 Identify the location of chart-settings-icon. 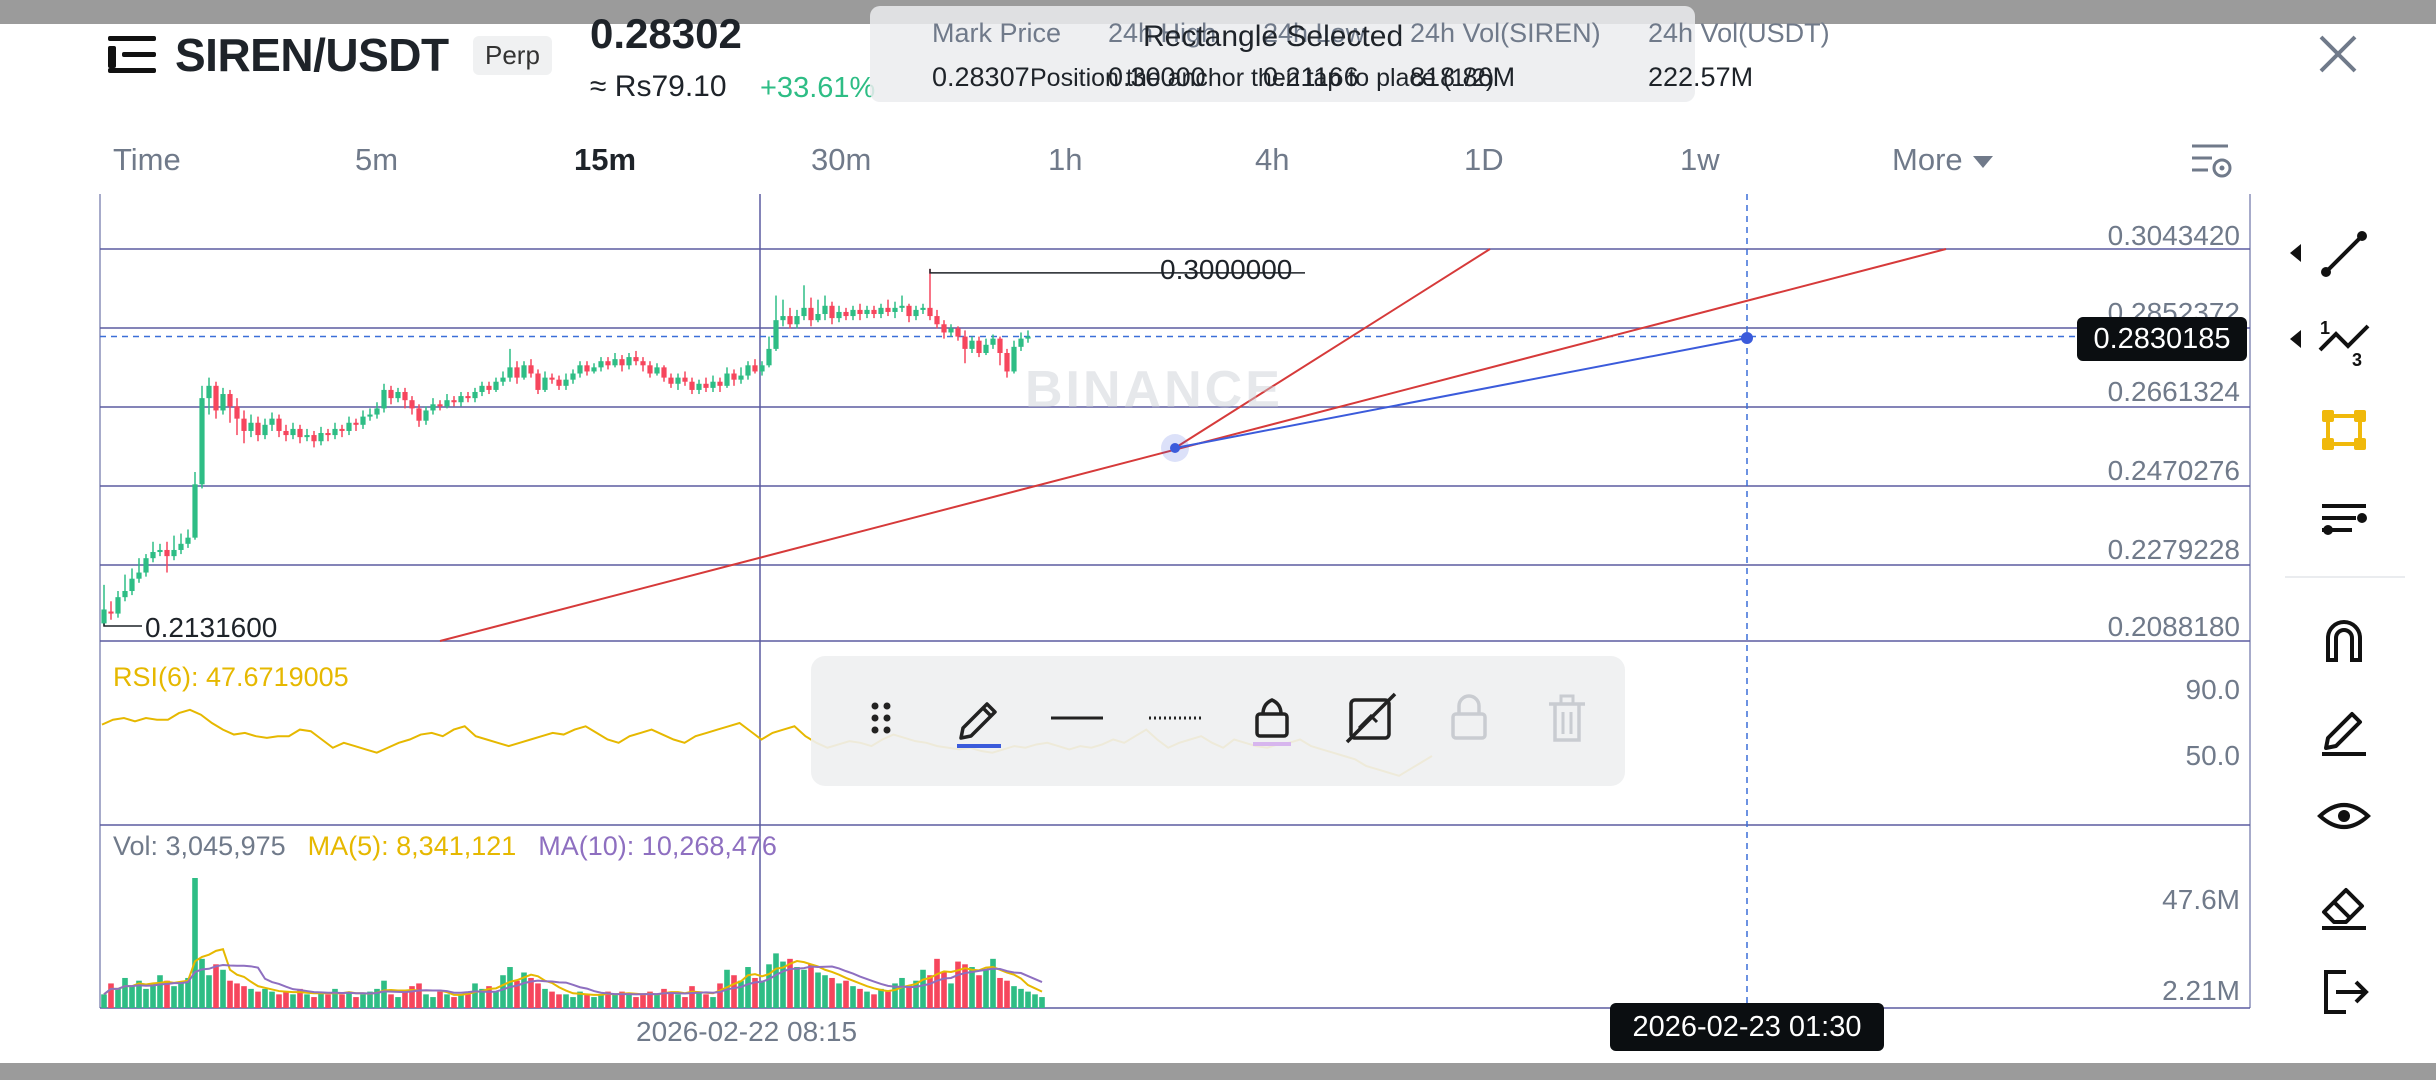
(2212, 160).